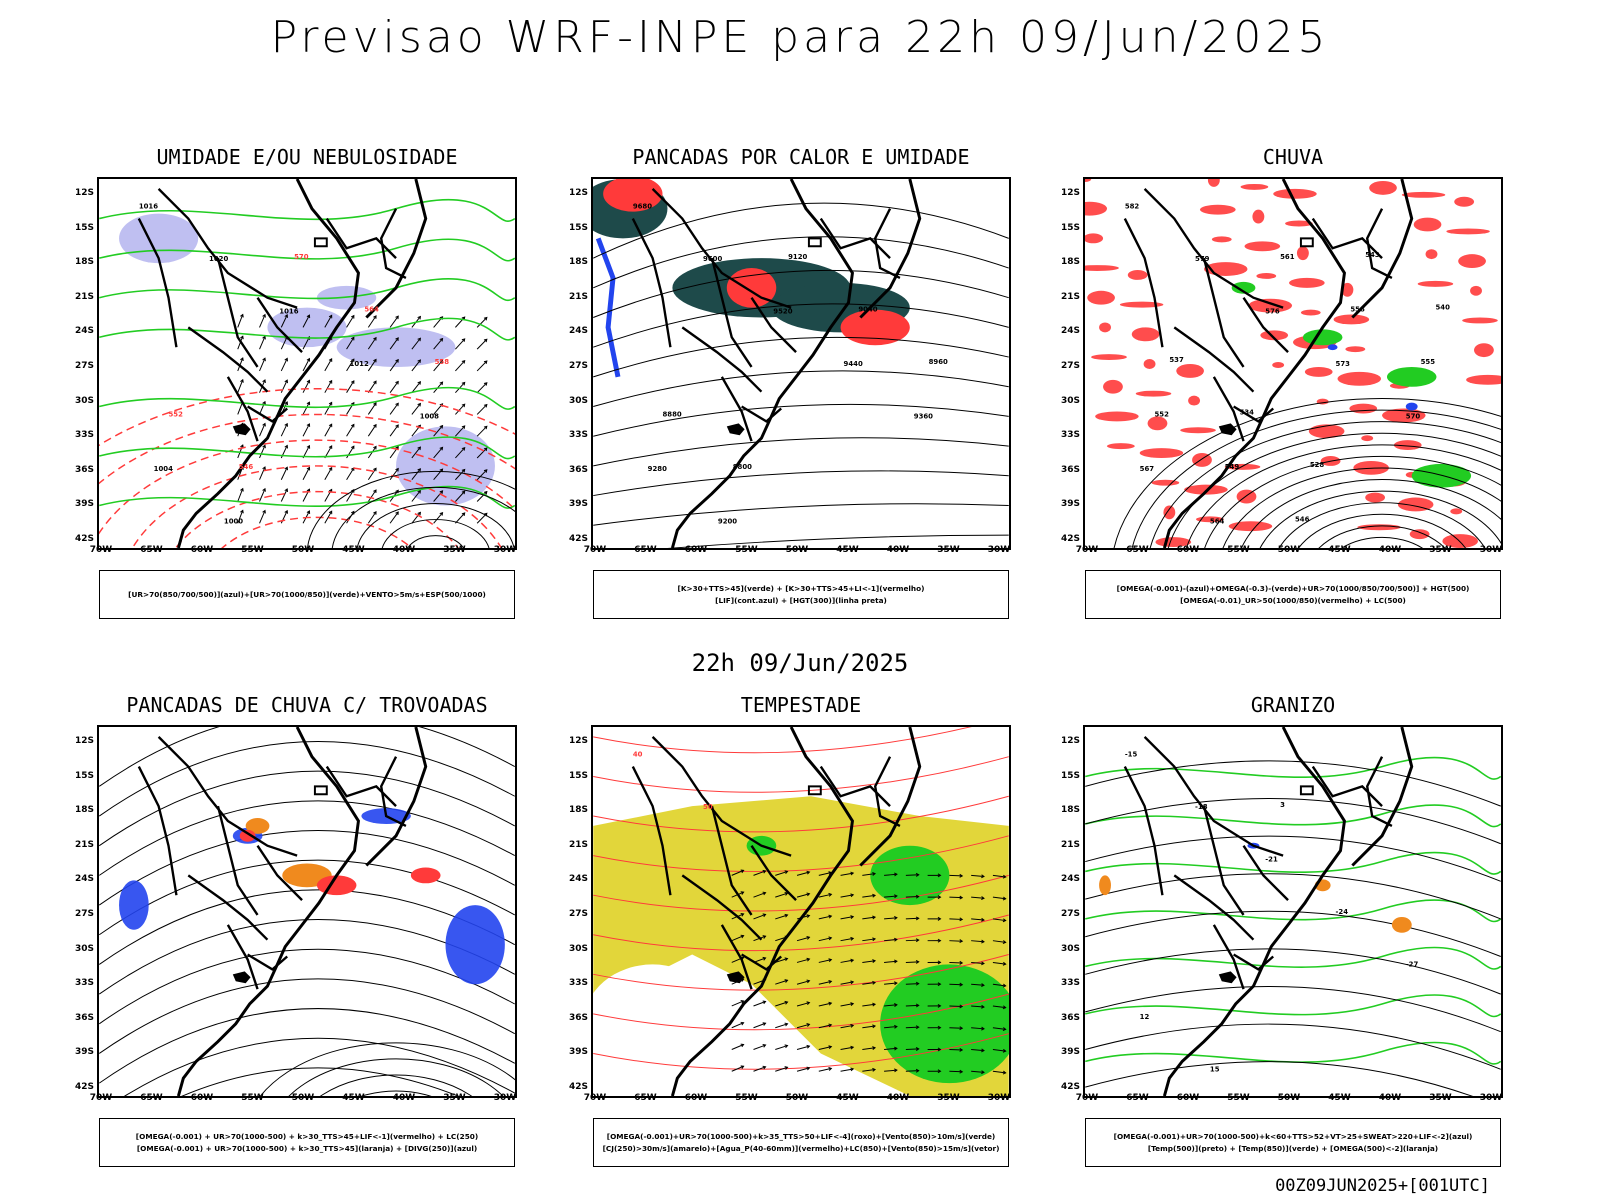 This screenshot has width=1600, height=1200. Describe the element at coordinates (1070, 435) in the screenshot. I see `latitude-label: 33S` at that location.